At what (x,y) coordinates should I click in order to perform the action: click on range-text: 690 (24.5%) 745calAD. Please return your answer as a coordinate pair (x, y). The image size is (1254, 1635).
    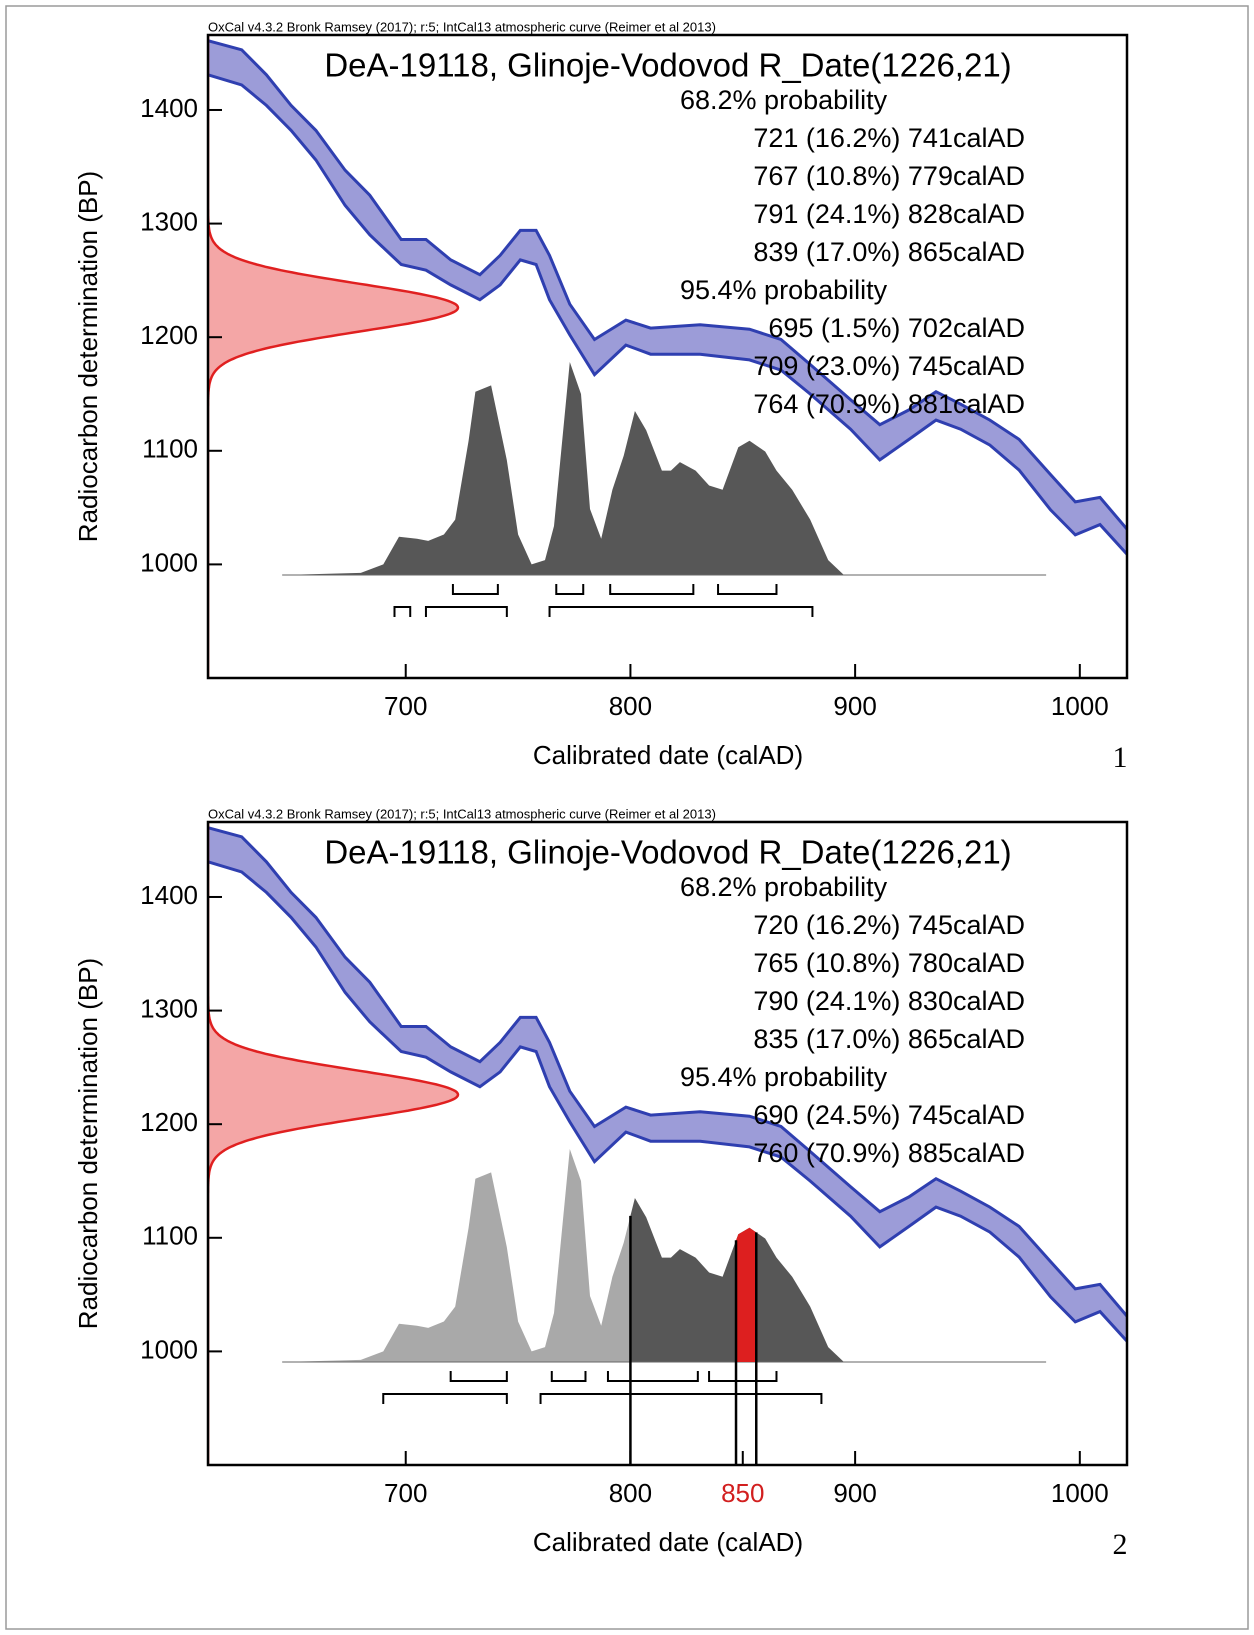
    Looking at the image, I should click on (889, 1115).